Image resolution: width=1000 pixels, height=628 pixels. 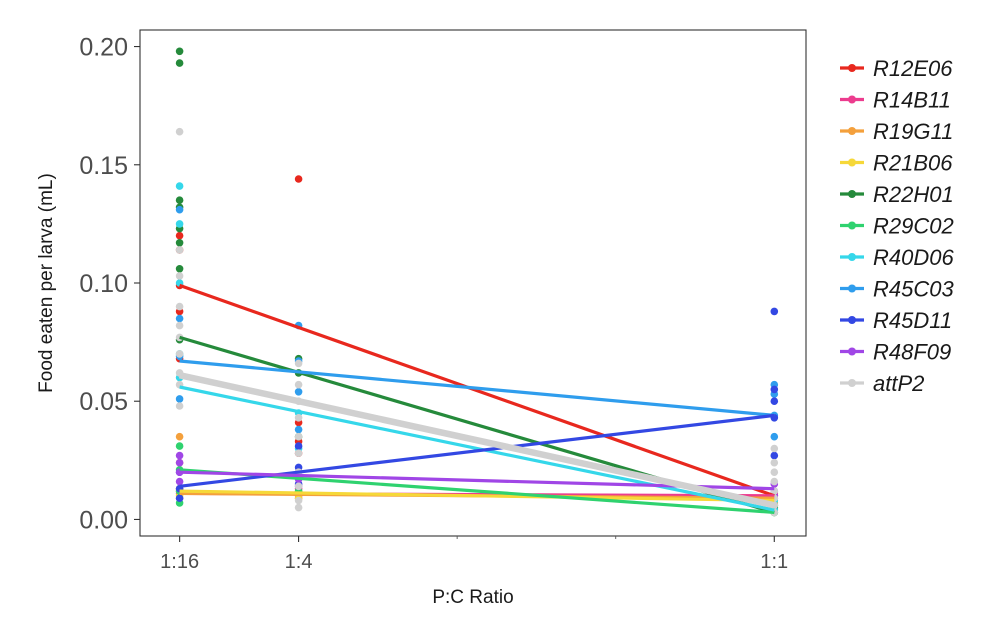 I want to click on fit-line-R29C02, so click(x=477, y=491).